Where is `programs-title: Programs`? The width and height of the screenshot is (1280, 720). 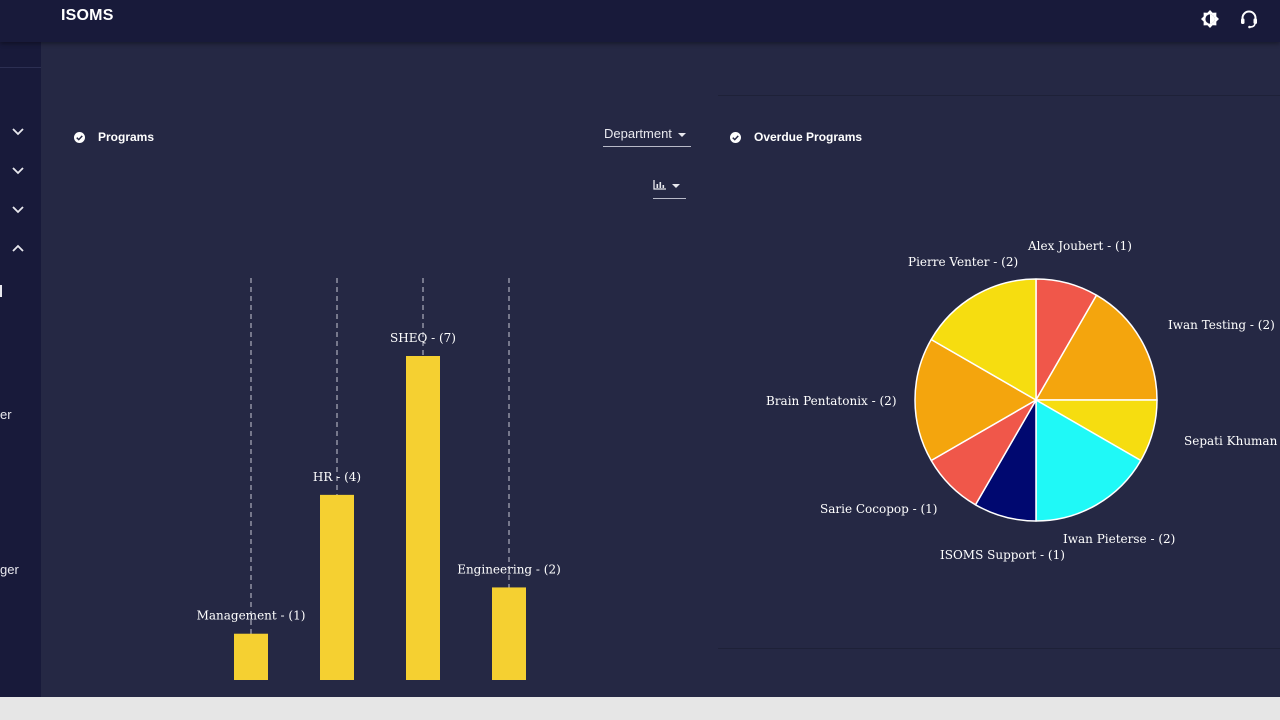 programs-title: Programs is located at coordinates (126, 137).